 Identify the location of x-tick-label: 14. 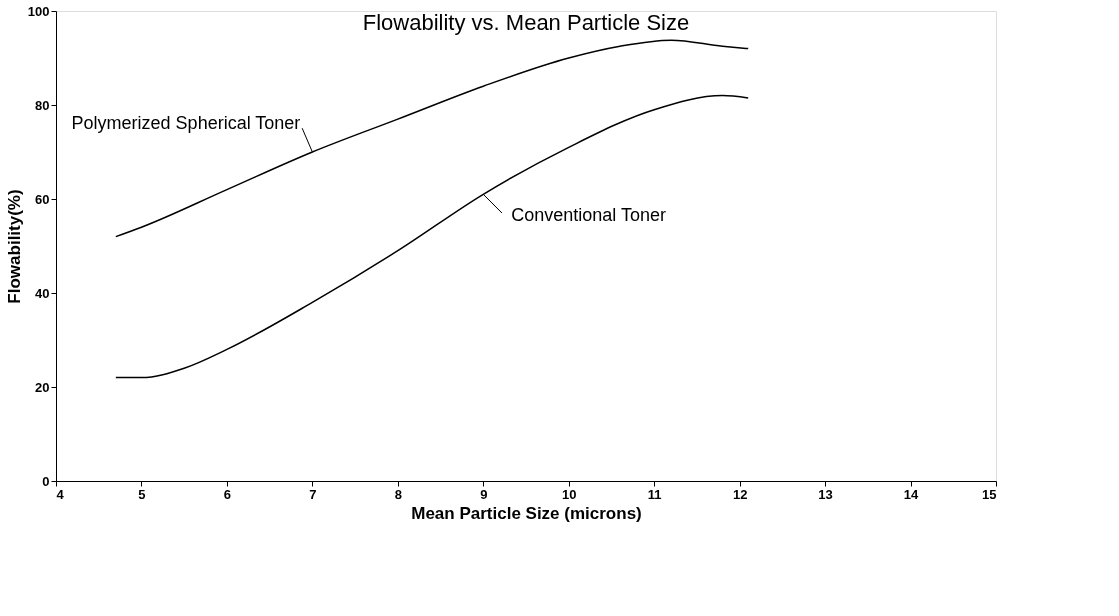
(911, 494).